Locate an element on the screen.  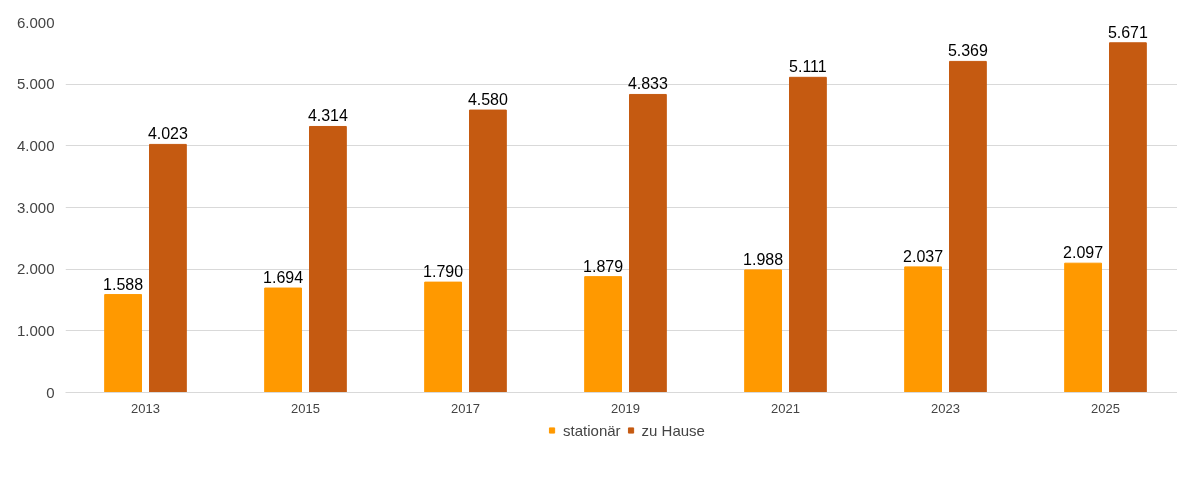
legend-label: stationär is located at coordinates (592, 430).